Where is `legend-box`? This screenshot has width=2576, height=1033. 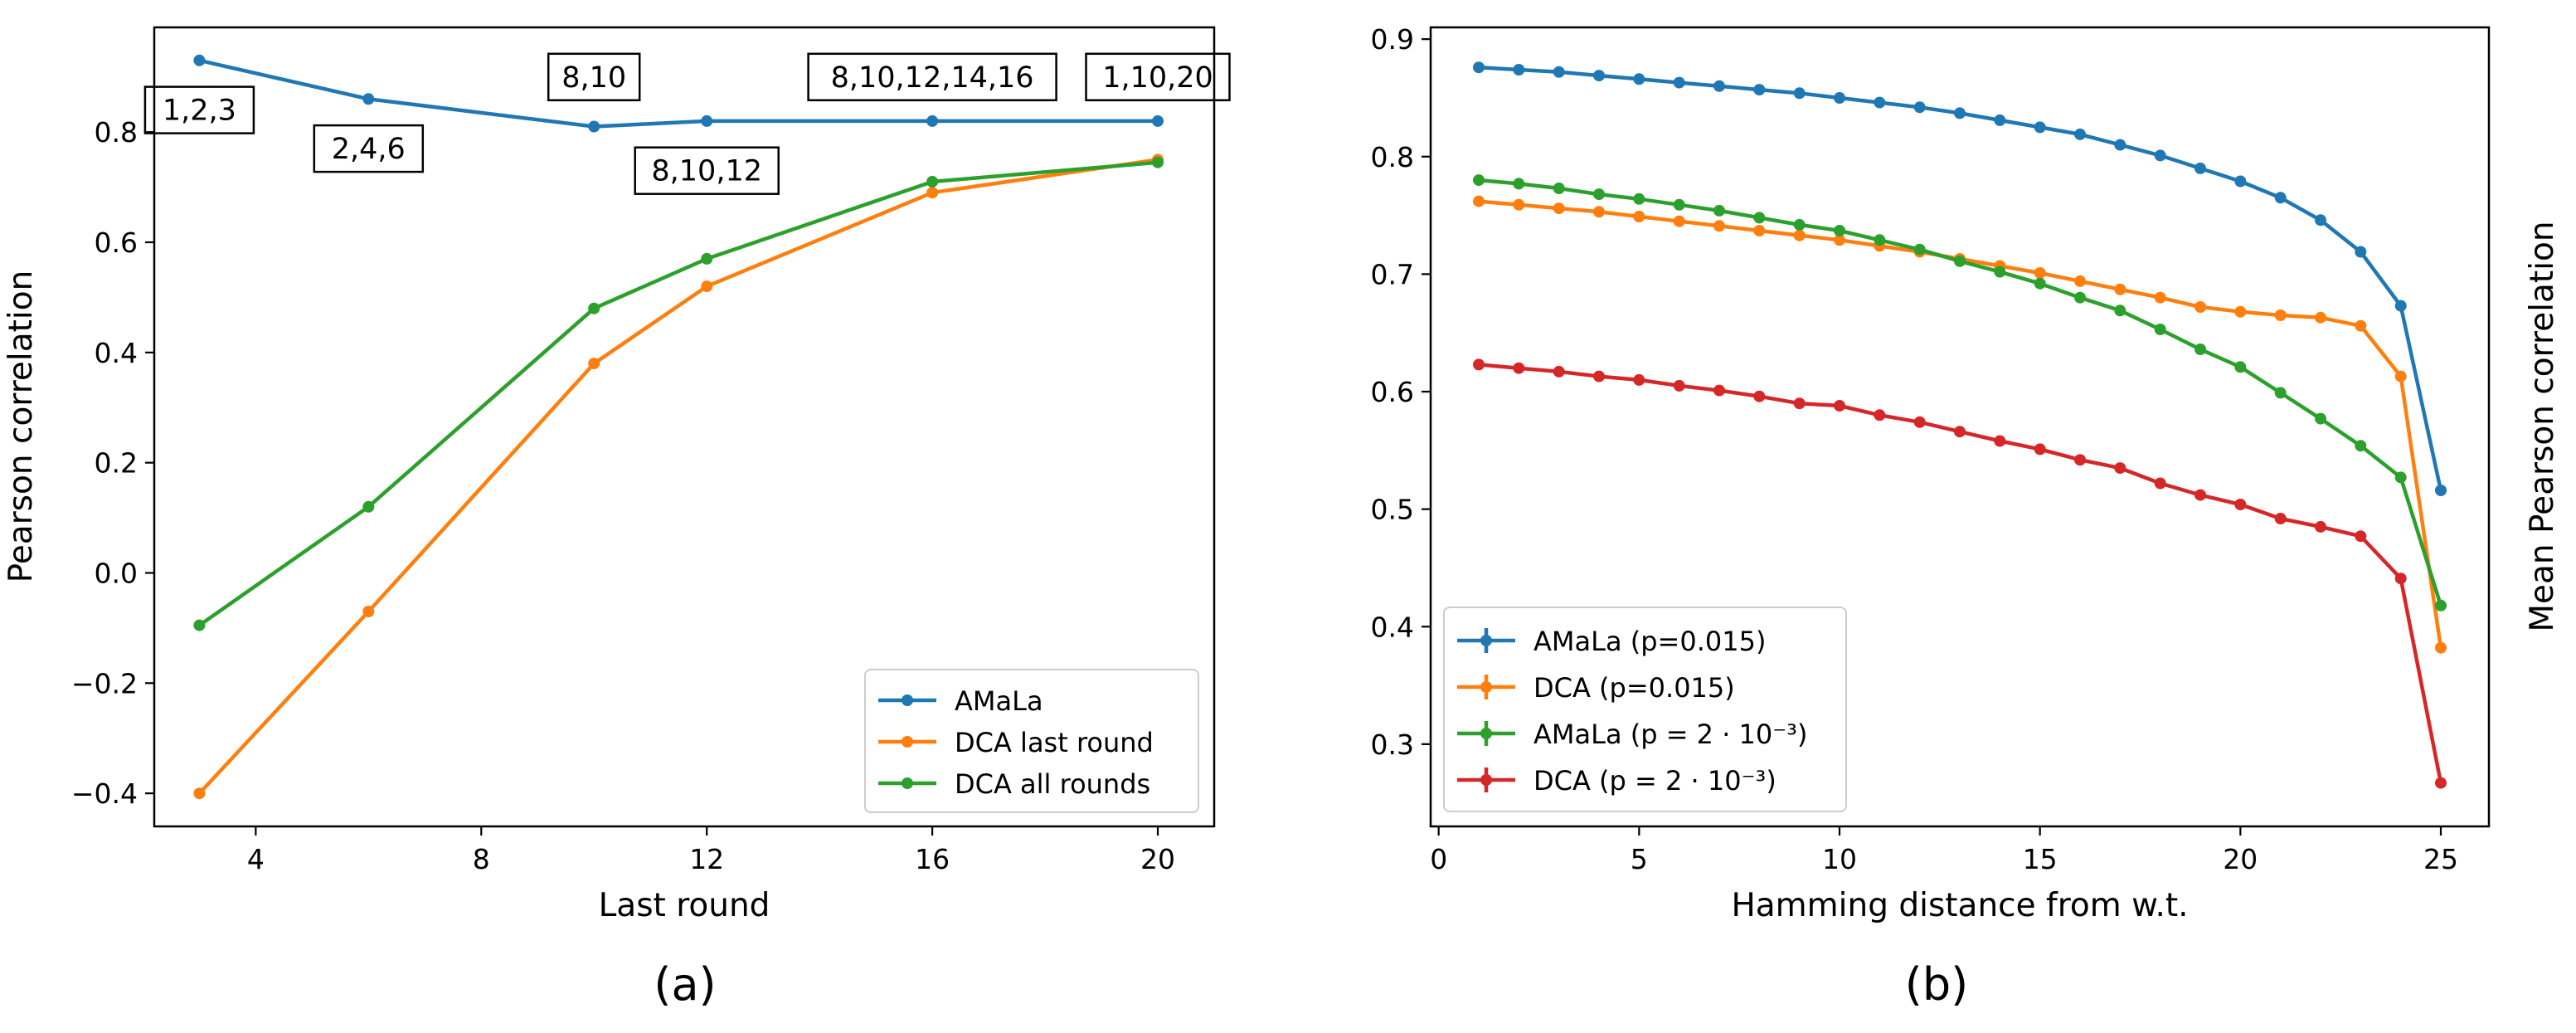 legend-box is located at coordinates (1645, 709).